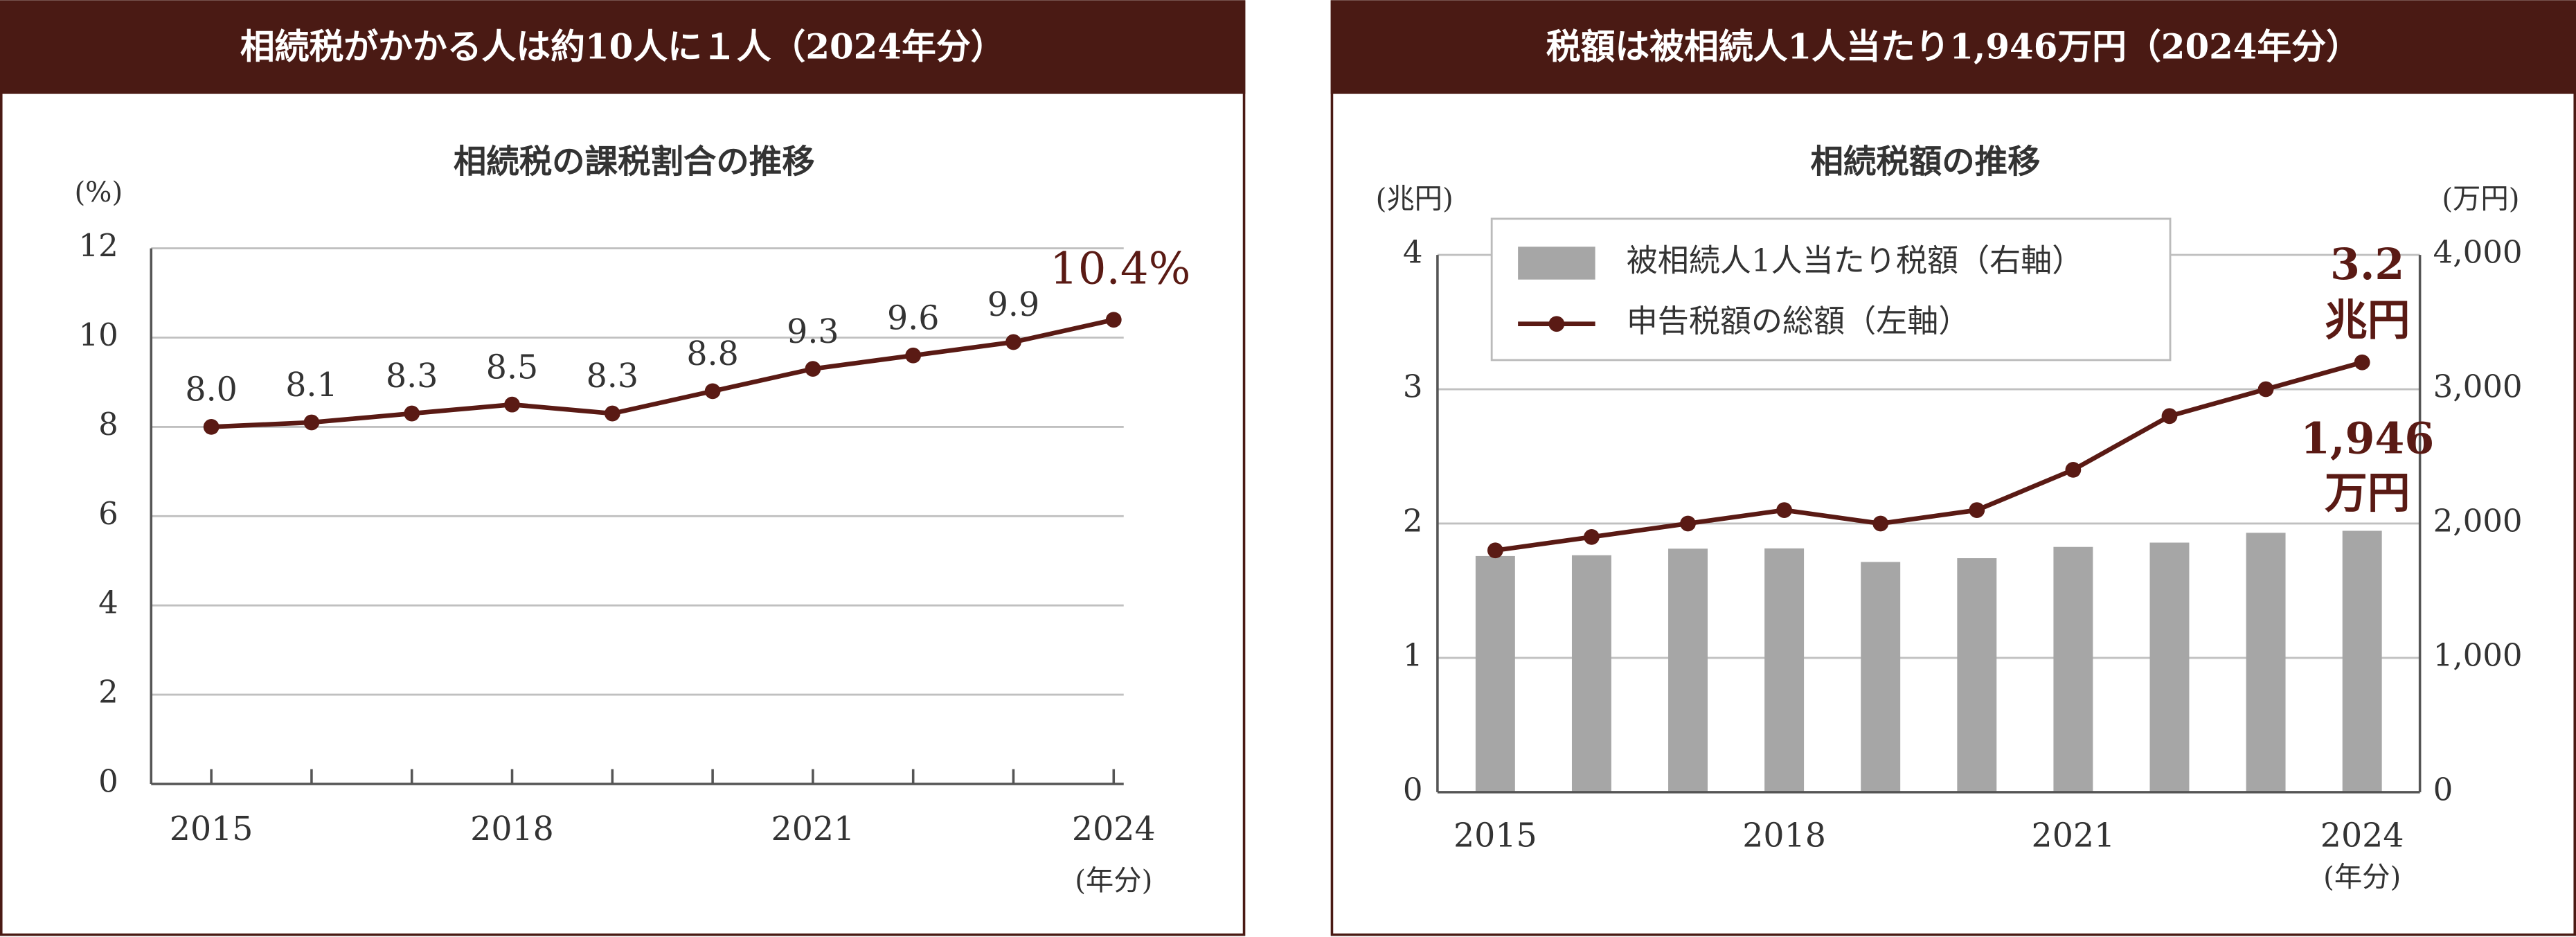 This screenshot has height=937, width=2576. I want to click on y2-tick-label: 2,000, so click(2478, 520).